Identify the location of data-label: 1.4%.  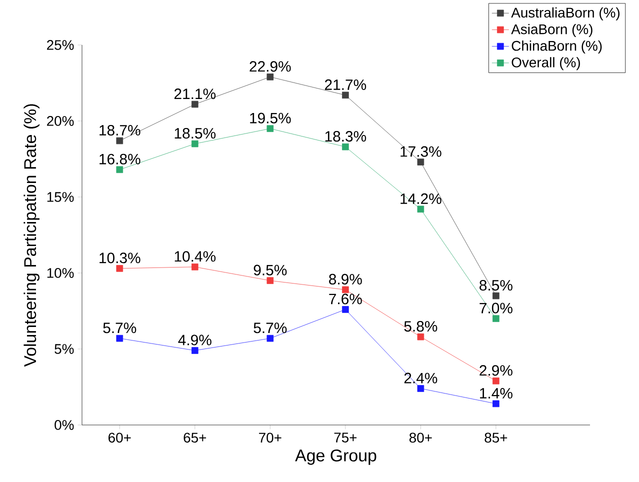
(496, 393).